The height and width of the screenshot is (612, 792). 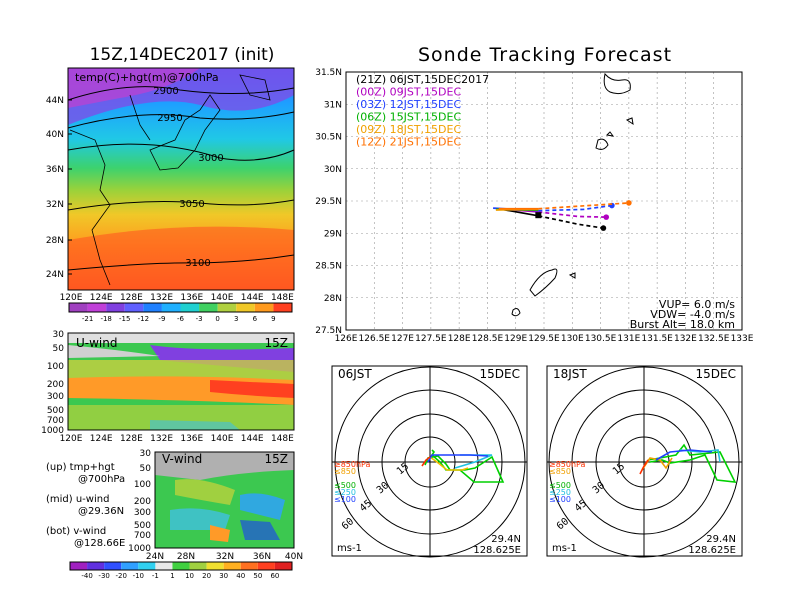 I want to click on temperature-colorbar-label: -18, so click(x=105, y=319).